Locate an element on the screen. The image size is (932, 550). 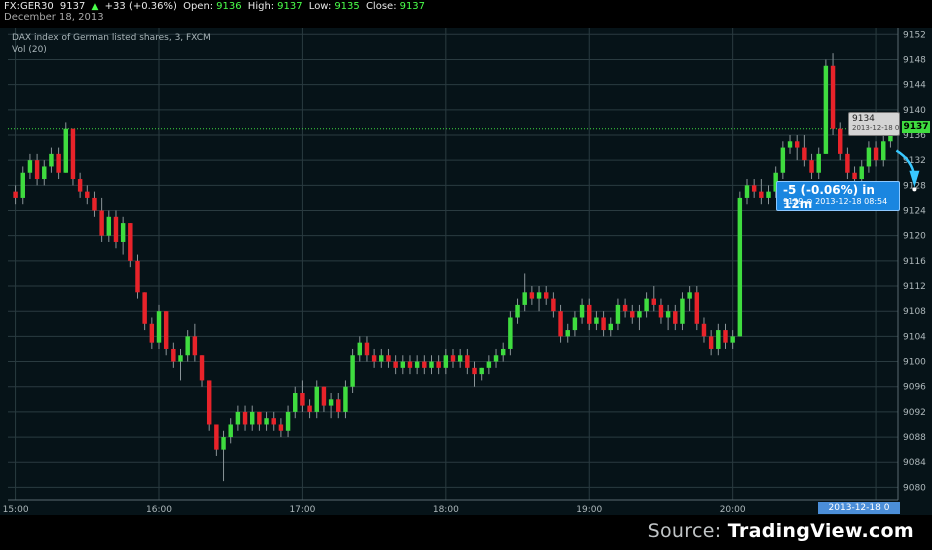
x-tick-label: 15:00 is located at coordinates (16, 510).